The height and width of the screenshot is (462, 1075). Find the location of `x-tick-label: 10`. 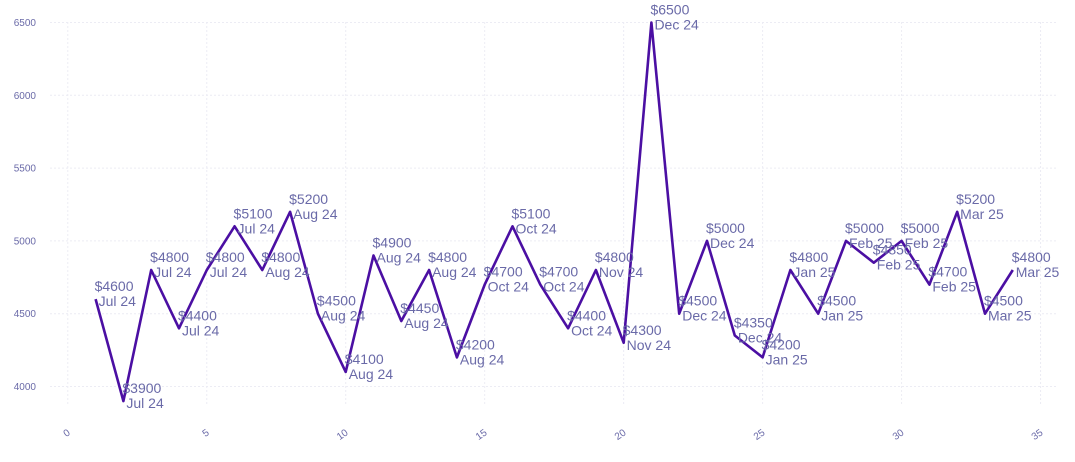

x-tick-label: 10 is located at coordinates (343, 435).